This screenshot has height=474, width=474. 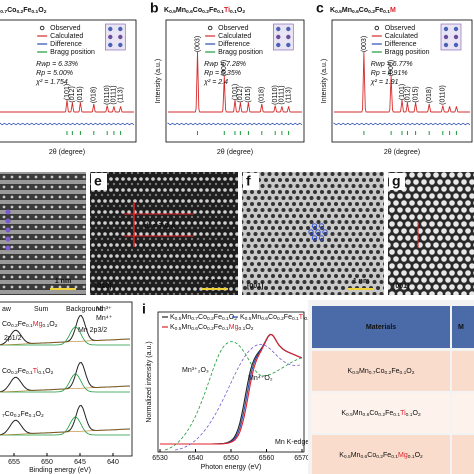 What do you see at coordinates (233, 396) in the screenshot?
I see `reference-curve` at bounding box center [233, 396].